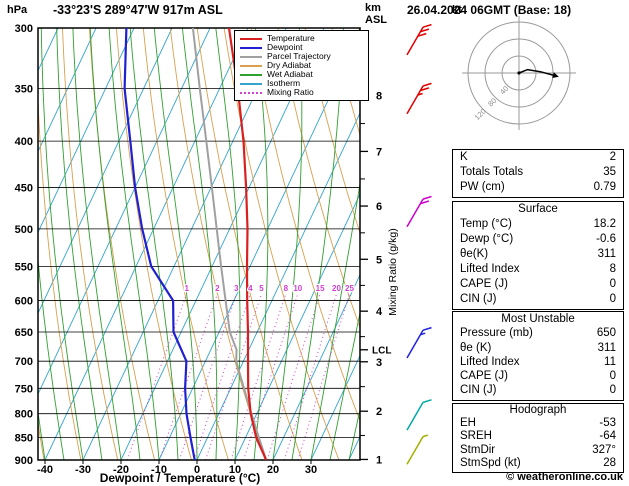  Describe the element at coordinates (289, 65) in the screenshot. I see `legend-label: Dry Adiabat` at that location.